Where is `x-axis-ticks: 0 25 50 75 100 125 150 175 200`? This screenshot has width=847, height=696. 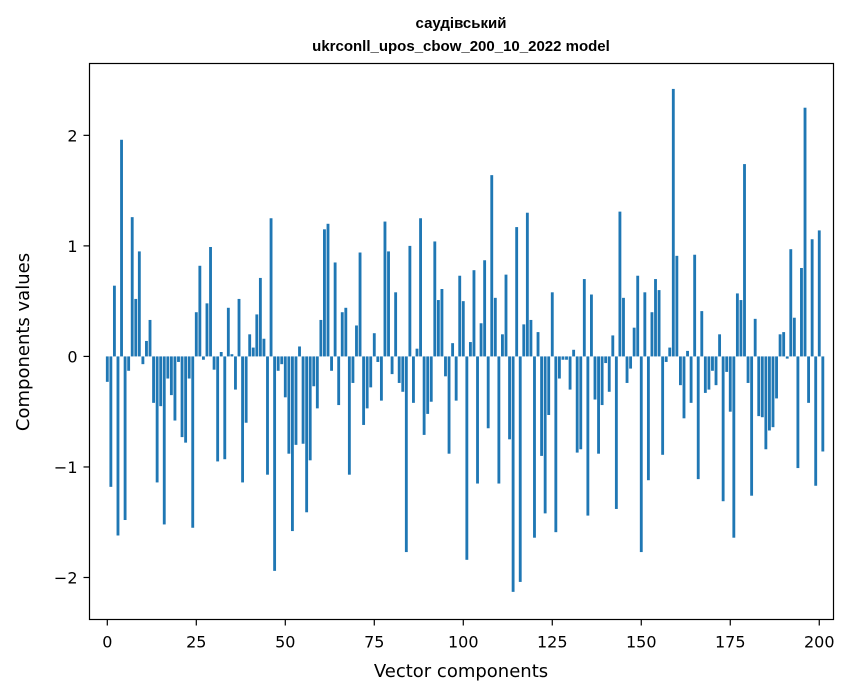
x-axis-ticks: 0 25 50 75 100 125 150 175 200 is located at coordinates (468, 635).